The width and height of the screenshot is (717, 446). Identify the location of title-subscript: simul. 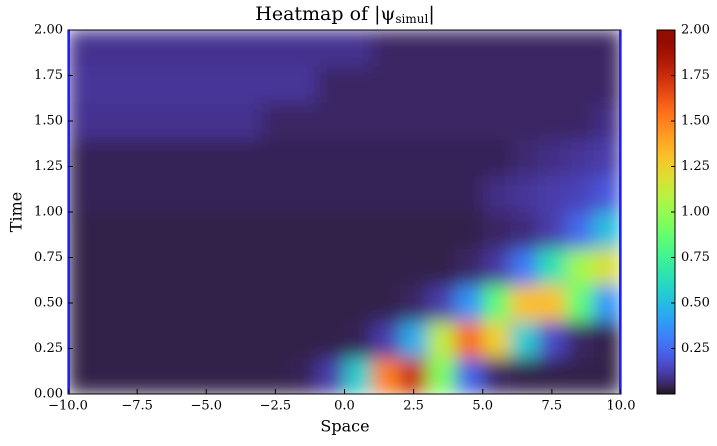
(411, 19).